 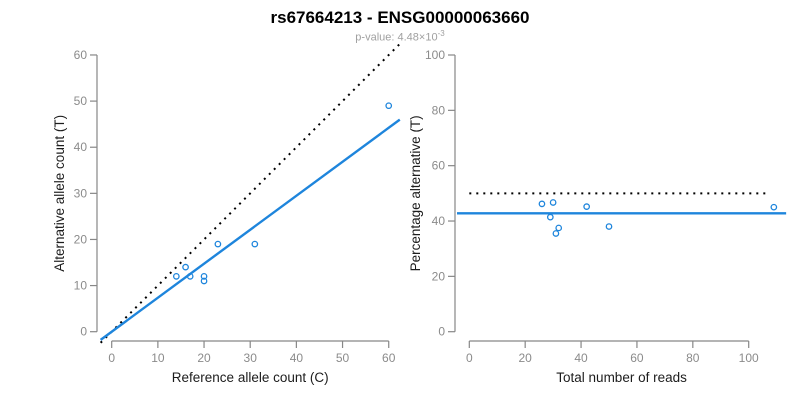 What do you see at coordinates (250, 377) in the screenshot?
I see `x-axis-title: Reference allele count (C)` at bounding box center [250, 377].